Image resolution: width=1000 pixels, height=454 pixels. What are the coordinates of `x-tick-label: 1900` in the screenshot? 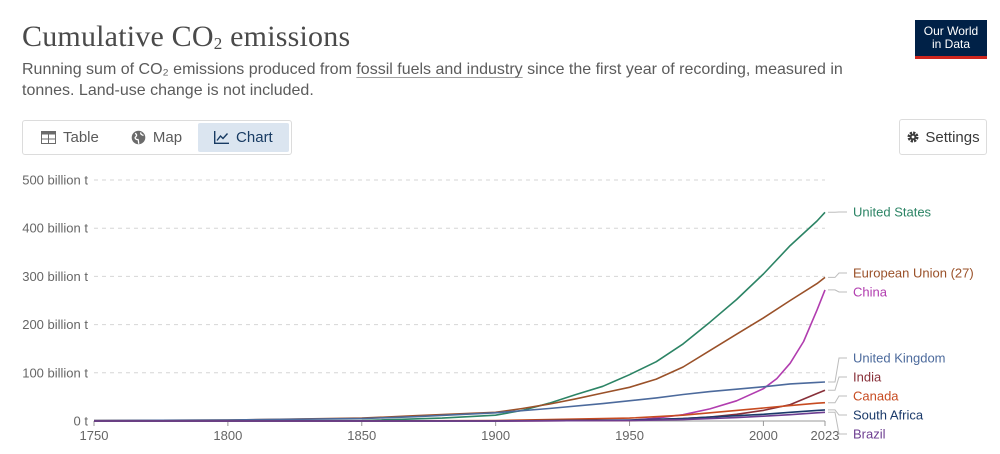 It's located at (495, 435).